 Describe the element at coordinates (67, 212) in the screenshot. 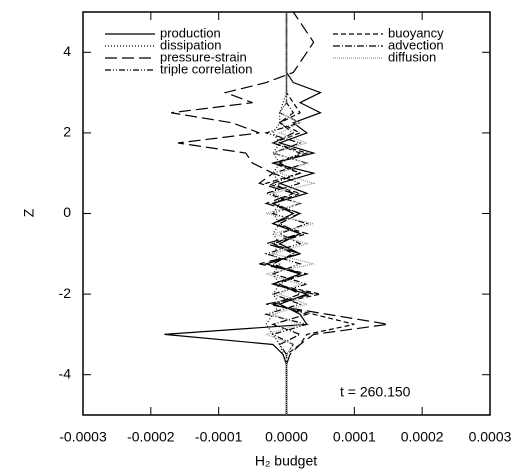

I see `y-tick-label: 0` at that location.